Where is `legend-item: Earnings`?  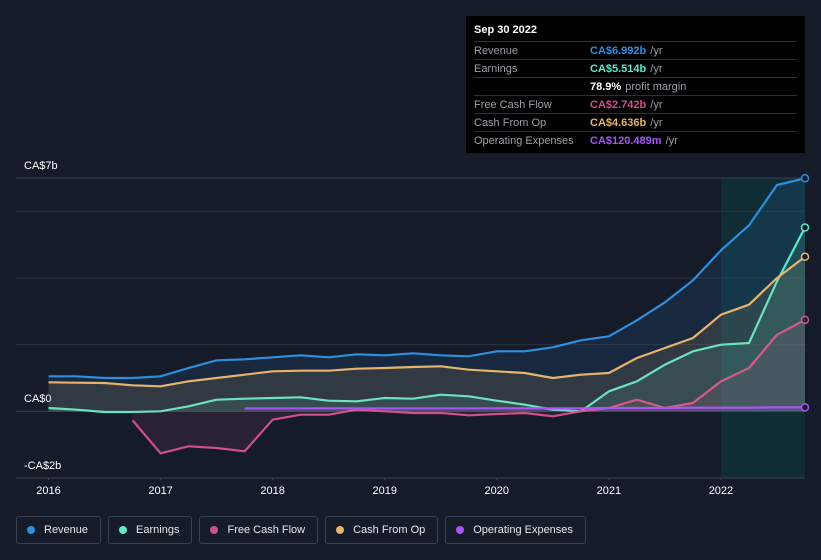
legend-item: Earnings is located at coordinates (150, 530).